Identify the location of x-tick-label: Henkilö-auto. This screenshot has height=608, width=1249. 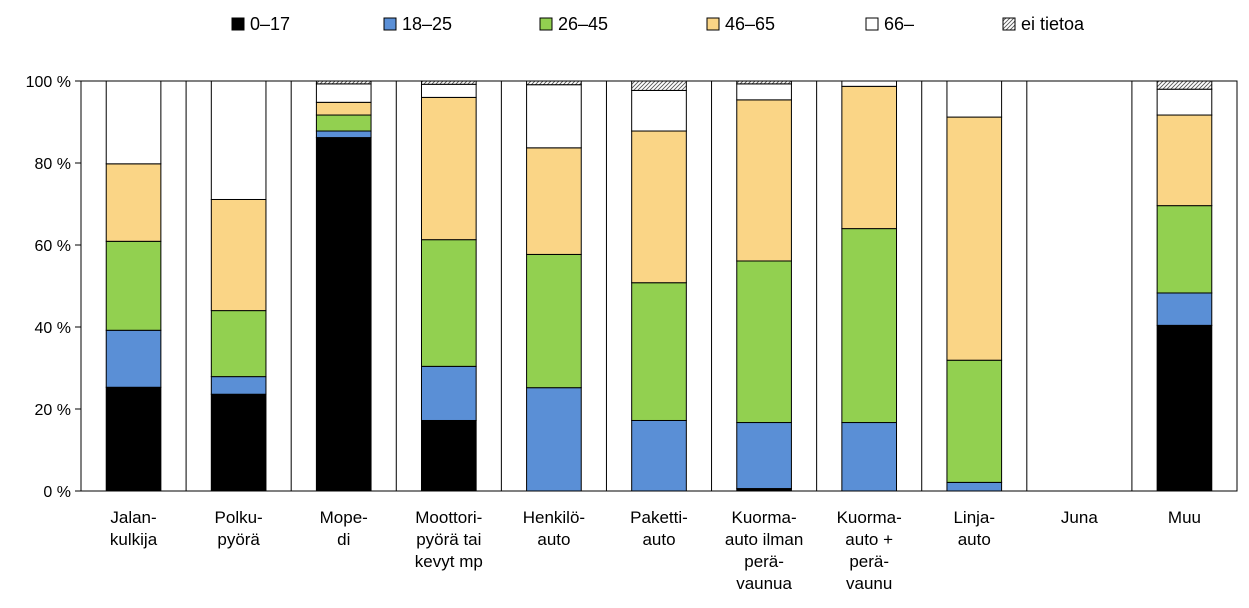
(554, 528).